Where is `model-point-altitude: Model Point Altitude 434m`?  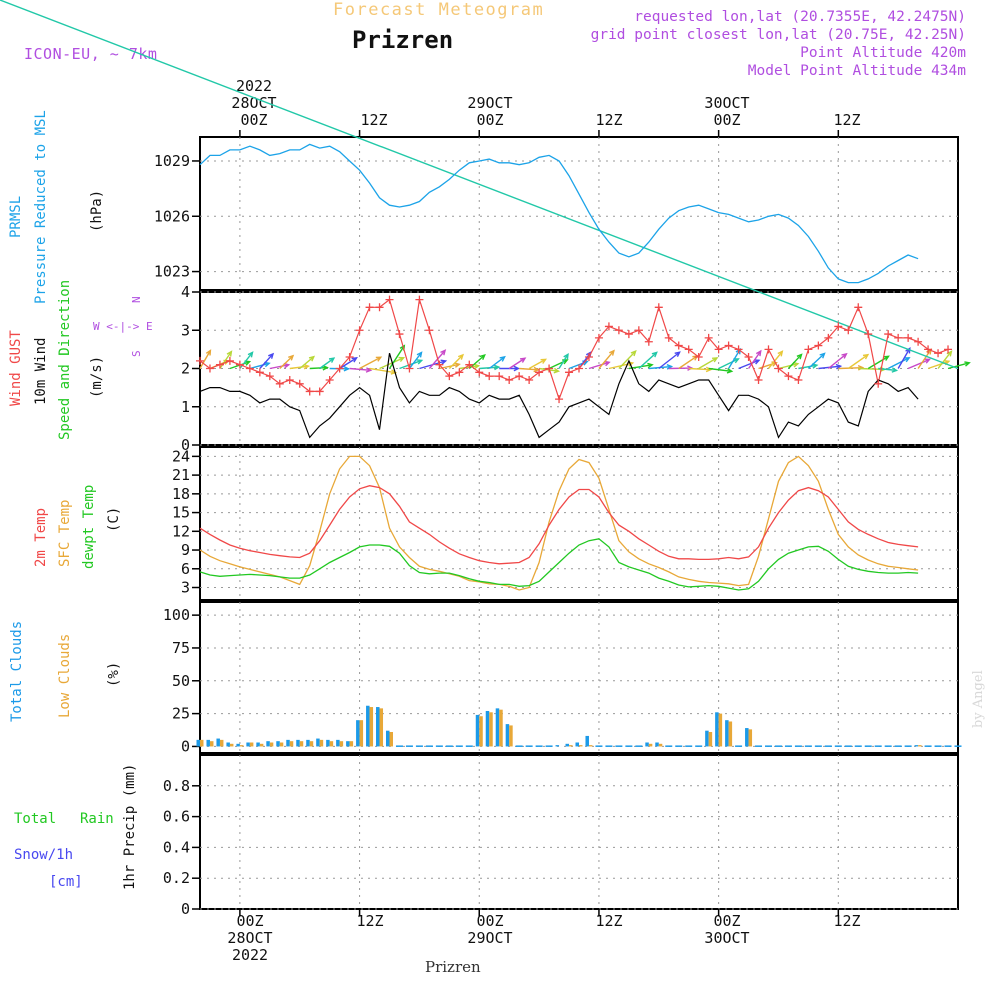 model-point-altitude: Model Point Altitude 434m is located at coordinates (856, 71).